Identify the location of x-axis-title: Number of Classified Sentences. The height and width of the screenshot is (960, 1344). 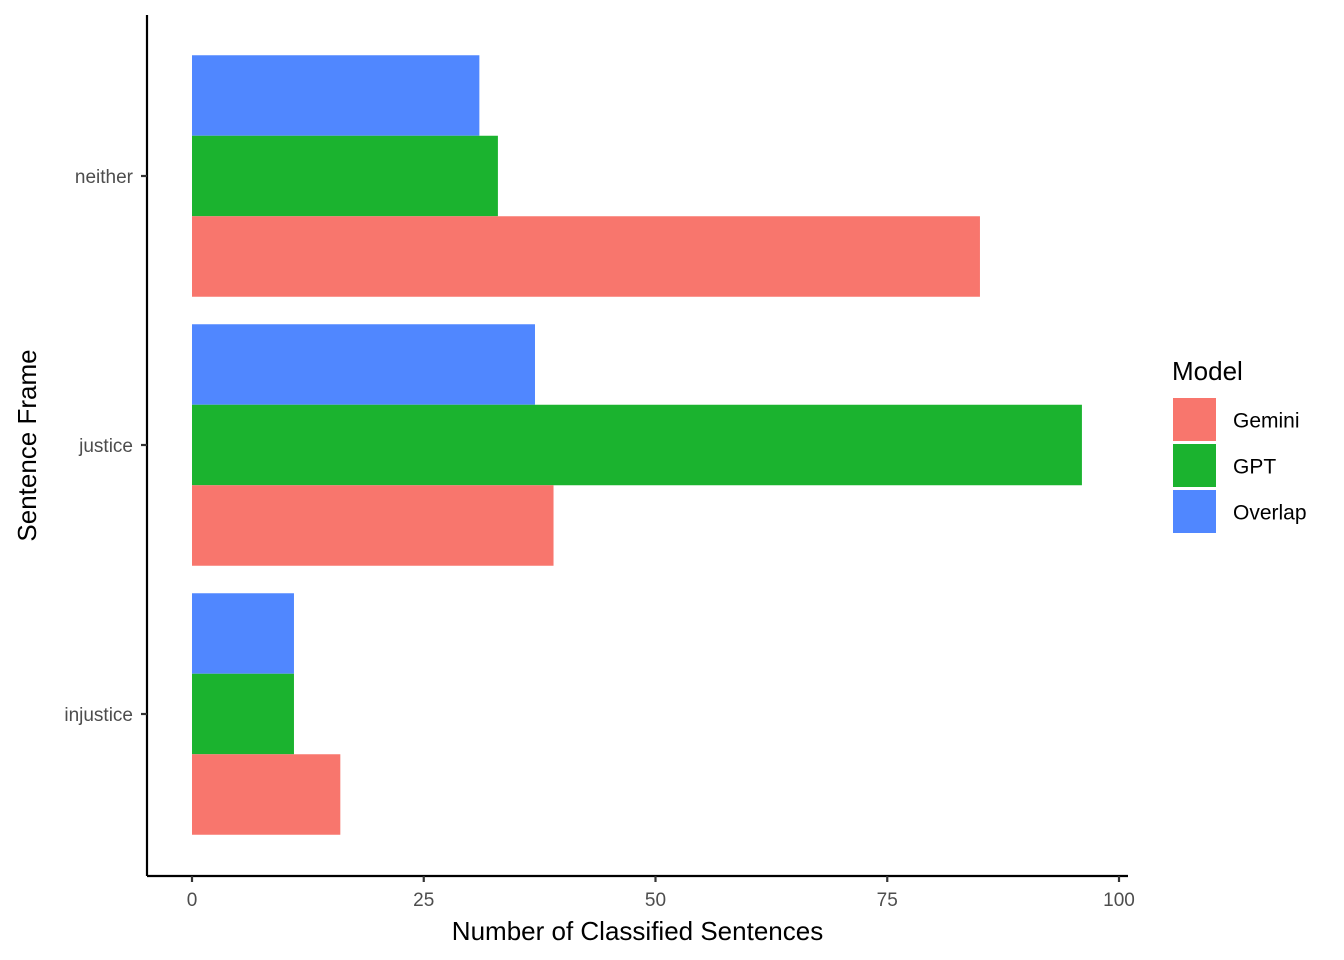
(637, 931).